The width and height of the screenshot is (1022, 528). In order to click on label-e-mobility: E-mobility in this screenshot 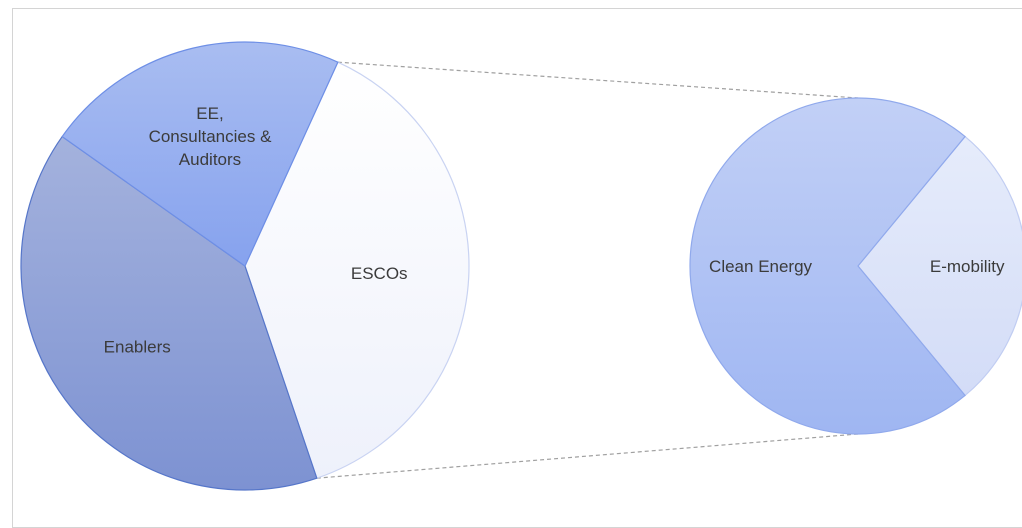, I will do `click(967, 266)`.